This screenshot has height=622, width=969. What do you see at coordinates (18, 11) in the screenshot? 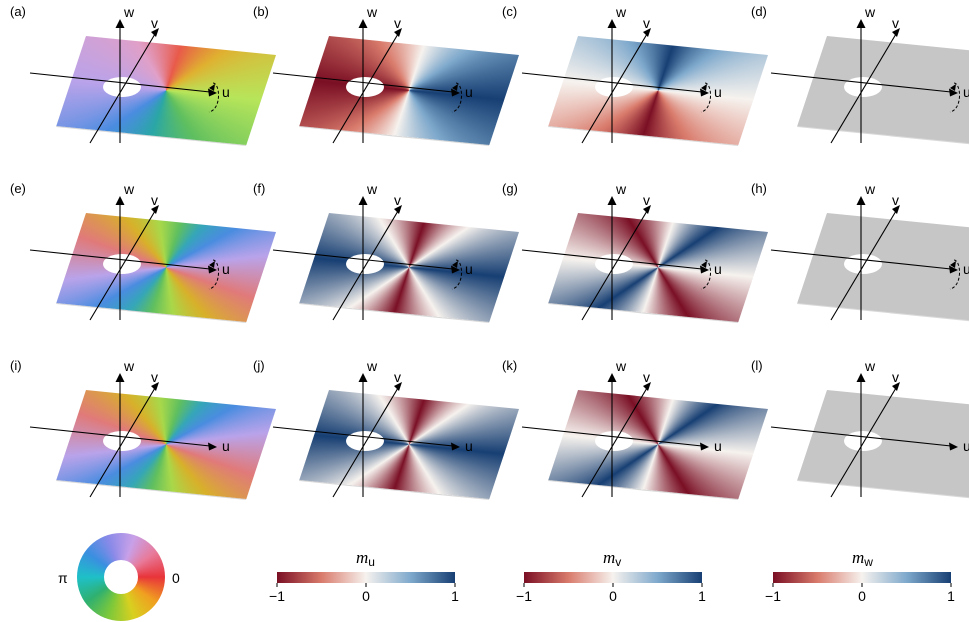
I see `panel-label: (a)` at bounding box center [18, 11].